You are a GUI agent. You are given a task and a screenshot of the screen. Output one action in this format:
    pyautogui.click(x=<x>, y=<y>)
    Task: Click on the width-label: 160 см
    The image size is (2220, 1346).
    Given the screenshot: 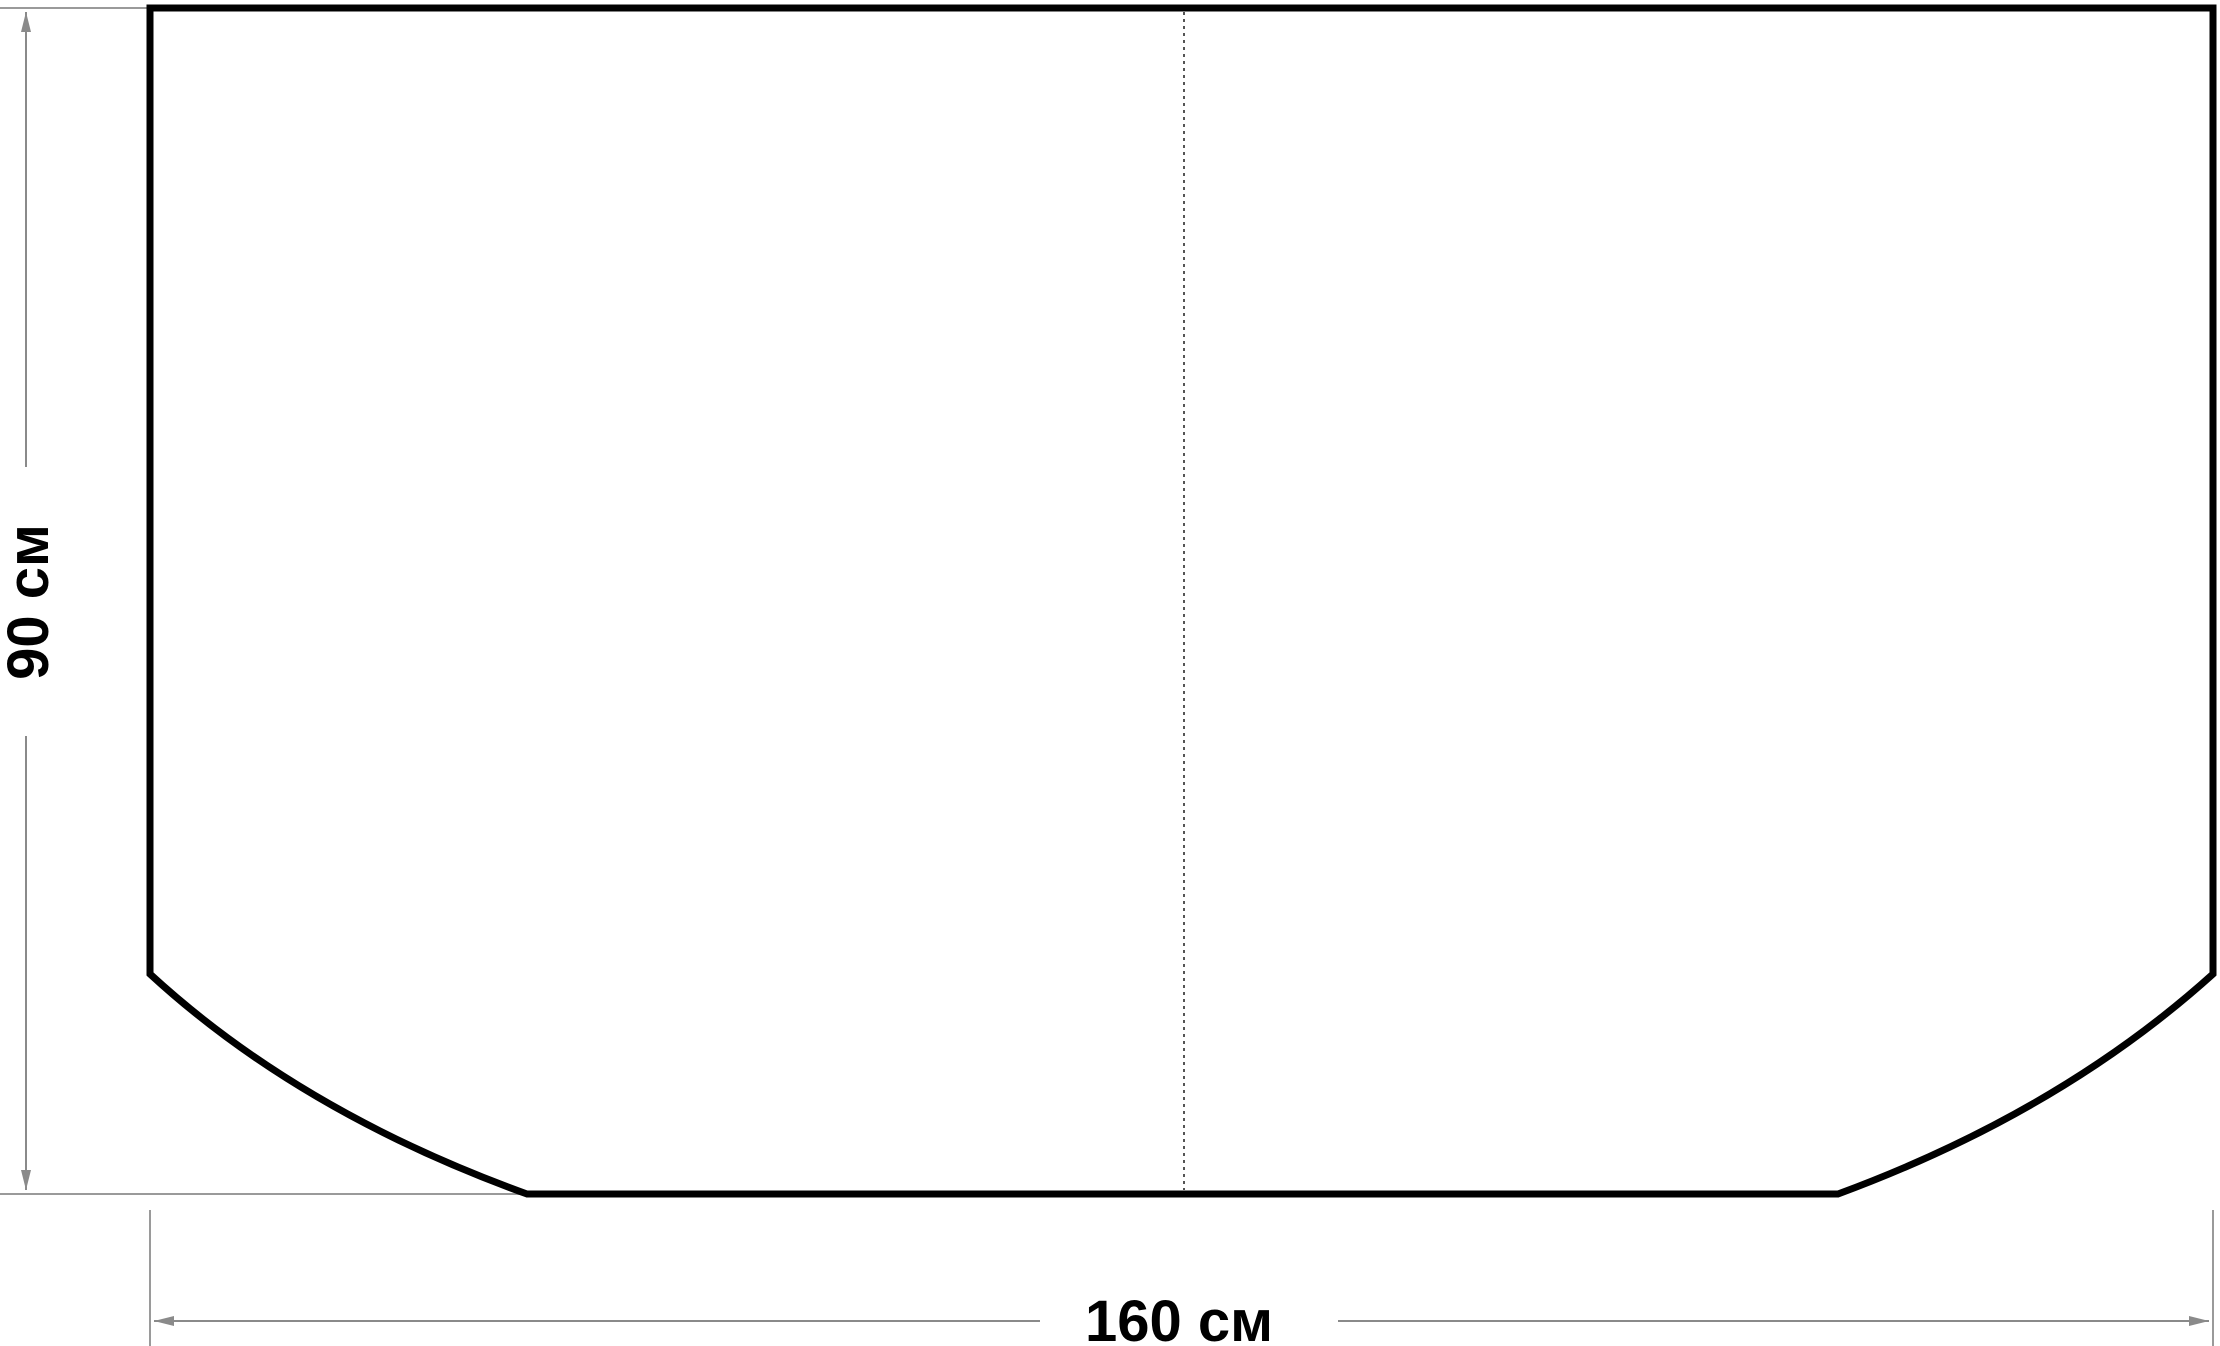 What is the action you would take?
    pyautogui.click(x=1179, y=1317)
    